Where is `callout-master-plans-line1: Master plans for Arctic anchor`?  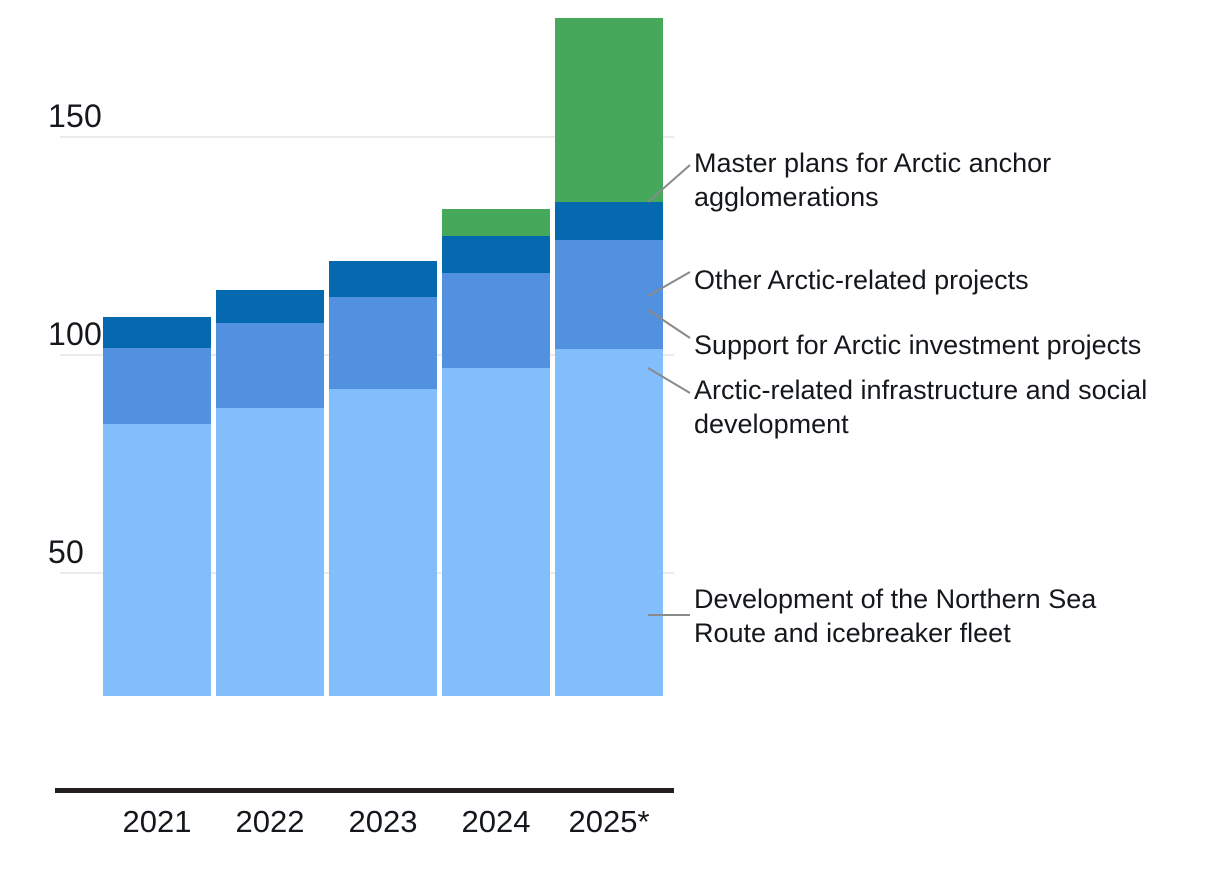
callout-master-plans-line1: Master plans for Arctic anchor is located at coordinates (873, 163).